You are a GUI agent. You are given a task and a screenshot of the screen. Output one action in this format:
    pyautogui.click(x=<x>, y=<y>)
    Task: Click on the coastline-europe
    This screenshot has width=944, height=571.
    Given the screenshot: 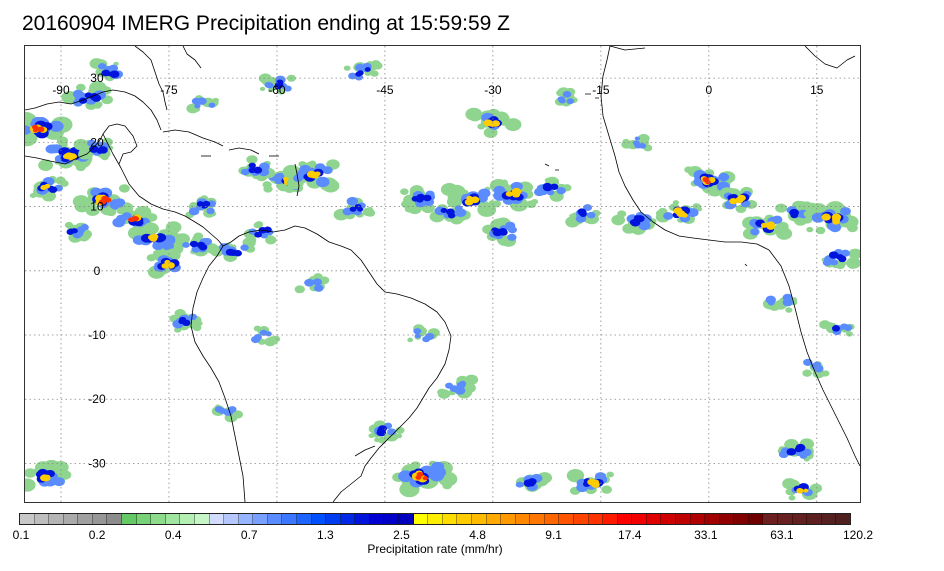 What is the action you would take?
    pyautogui.click(x=830, y=57)
    